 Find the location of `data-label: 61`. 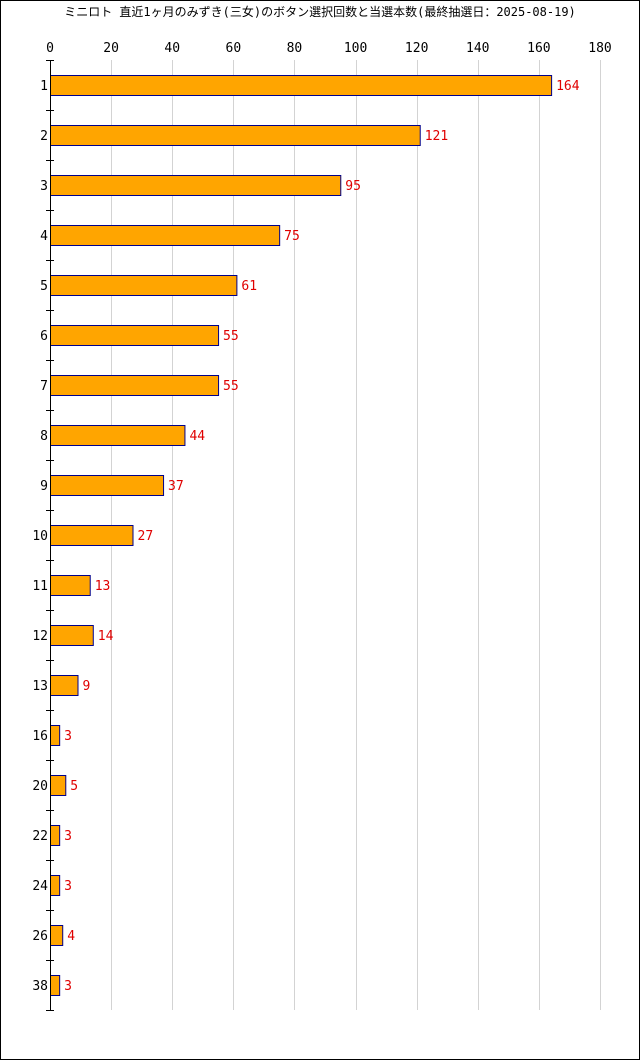

data-label: 61 is located at coordinates (249, 286).